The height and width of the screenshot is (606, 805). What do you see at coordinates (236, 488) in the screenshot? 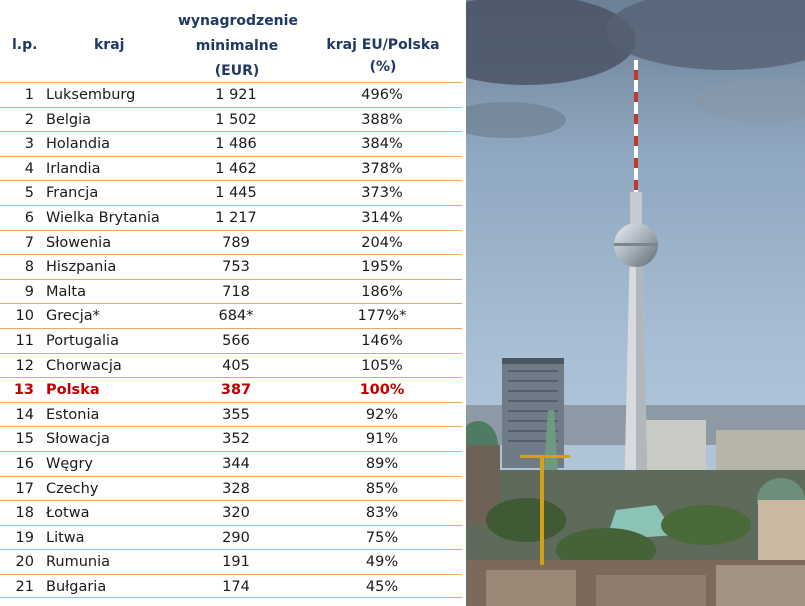
I see `row-wage: 328` at bounding box center [236, 488].